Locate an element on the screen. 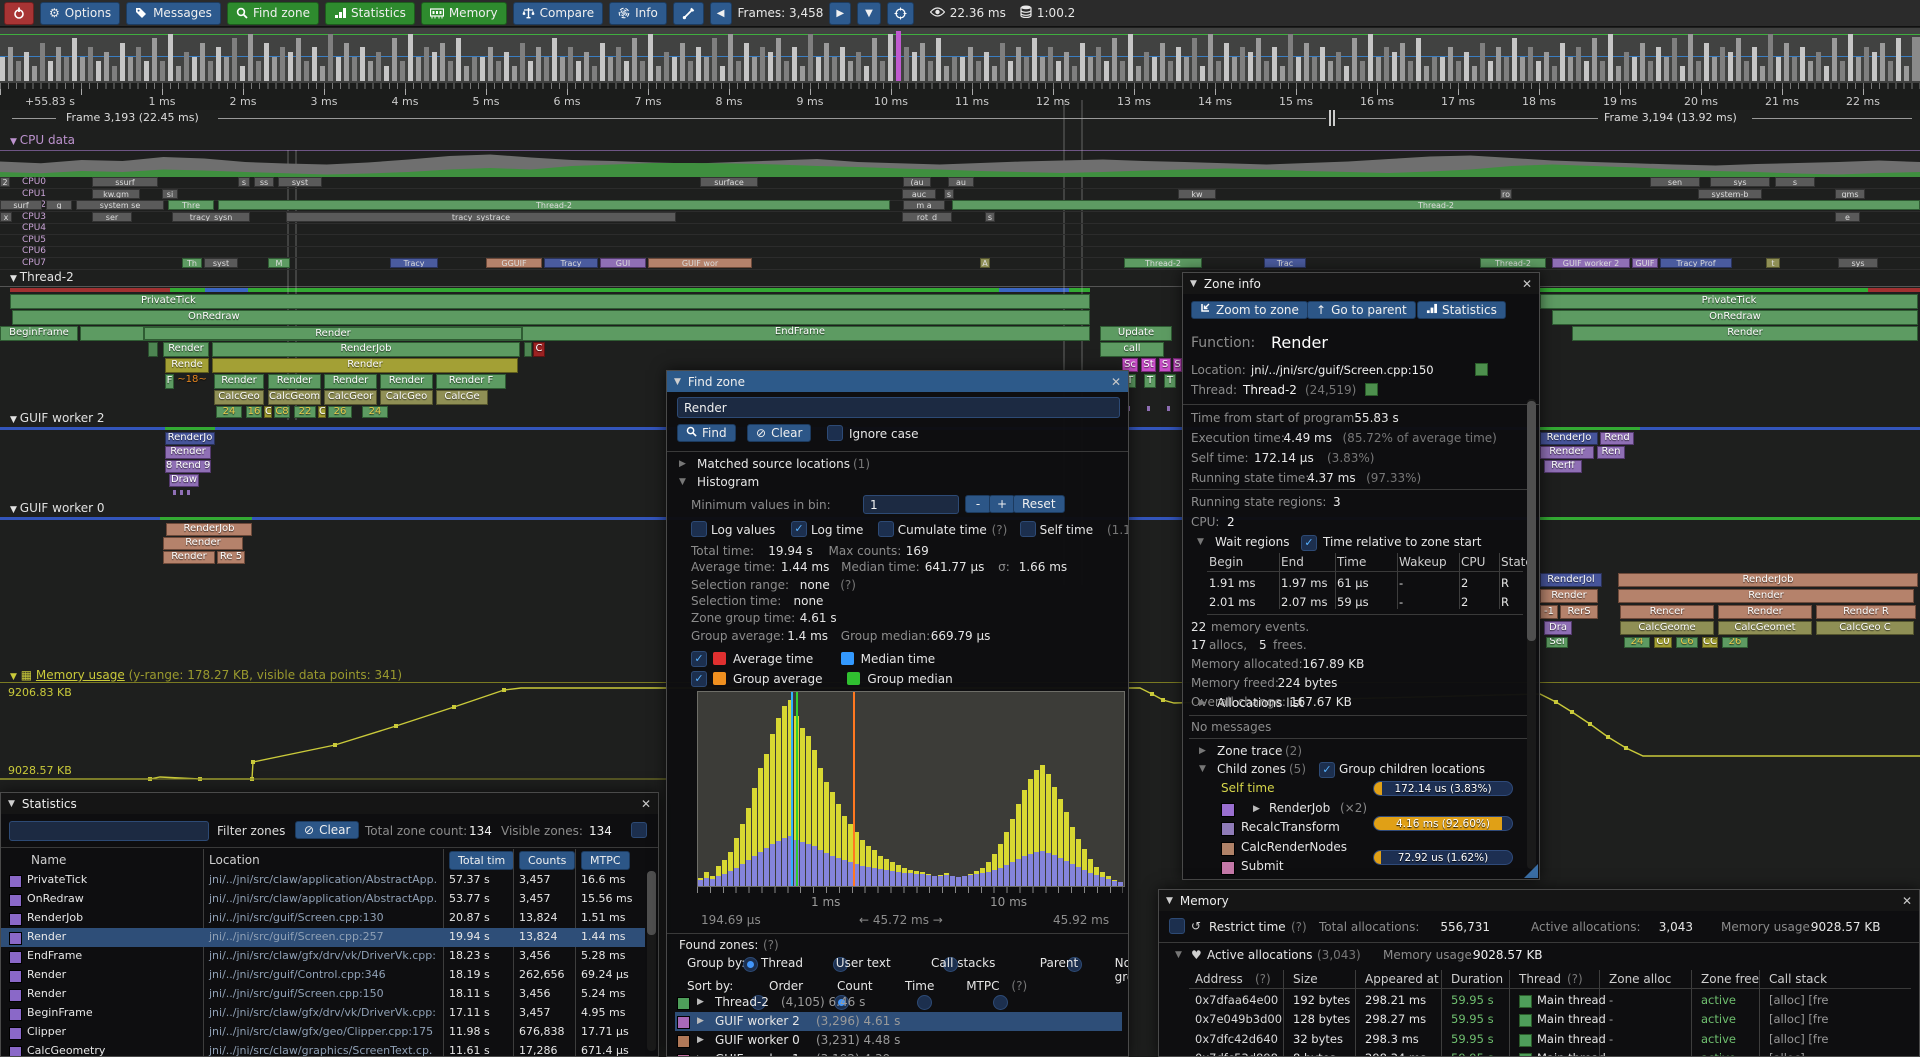 Image resolution: width=1920 pixels, height=1057 pixels. cpu-segment: ser is located at coordinates (112, 216).